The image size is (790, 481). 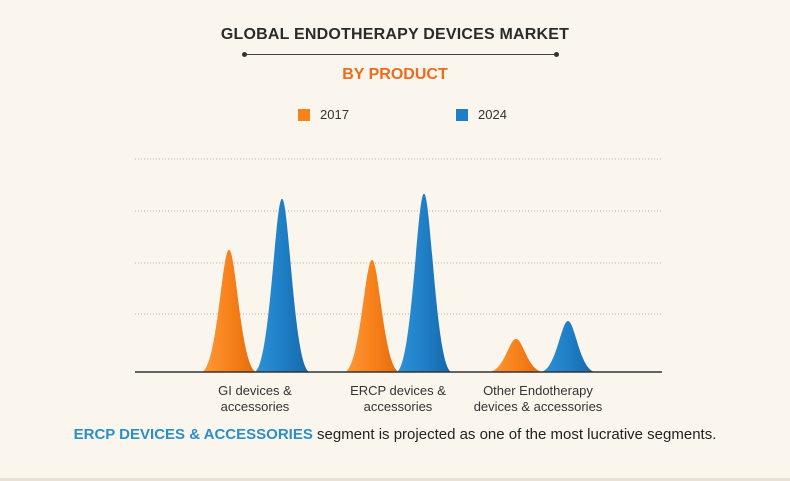 I want to click on x-tick-label-line: Other Endotherapy, so click(x=538, y=390).